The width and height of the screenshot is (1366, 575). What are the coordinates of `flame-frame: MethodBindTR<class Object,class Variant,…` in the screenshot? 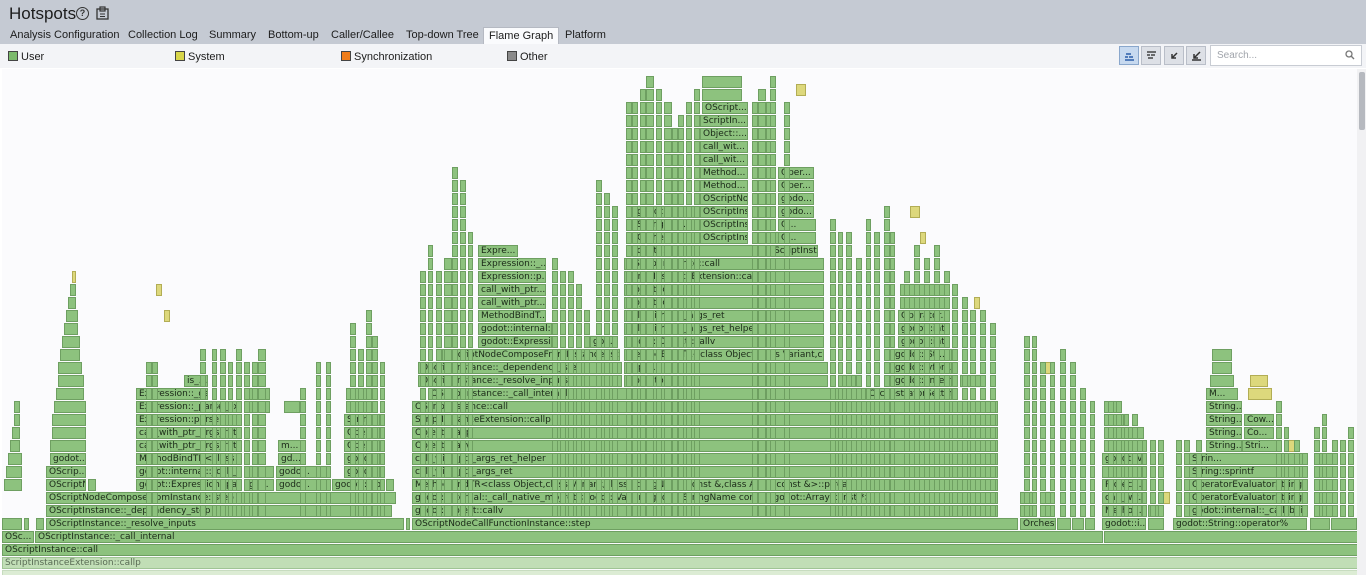 It's located at (705, 485).